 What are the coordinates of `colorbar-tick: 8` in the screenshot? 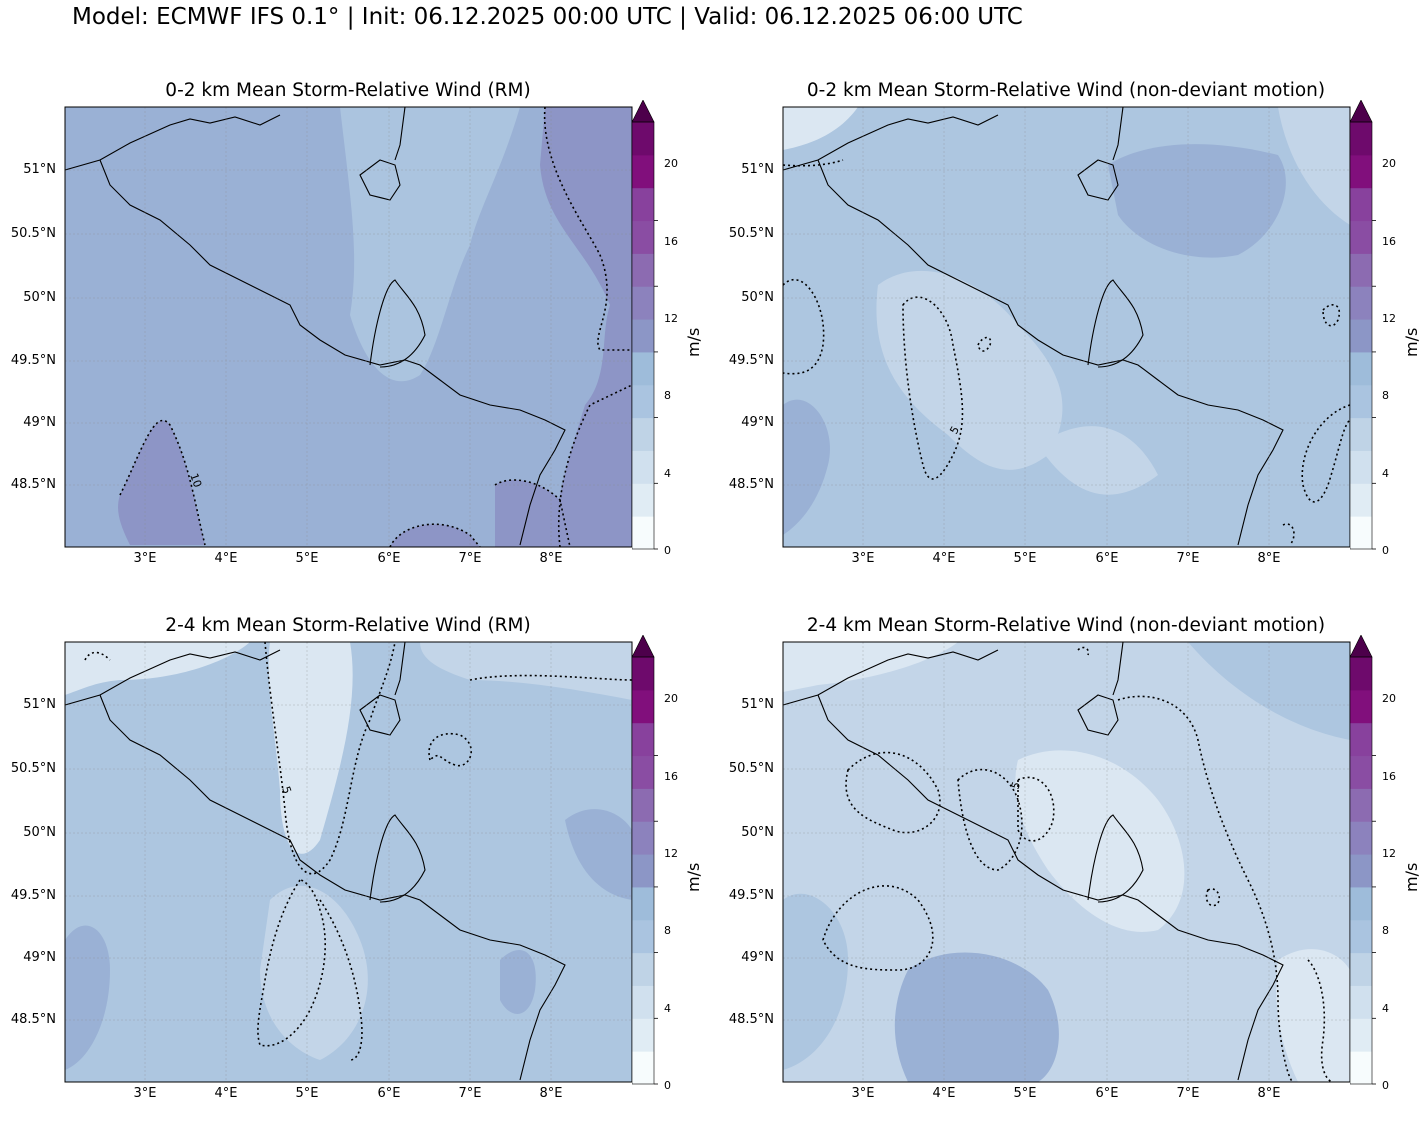 It's located at (667, 395).